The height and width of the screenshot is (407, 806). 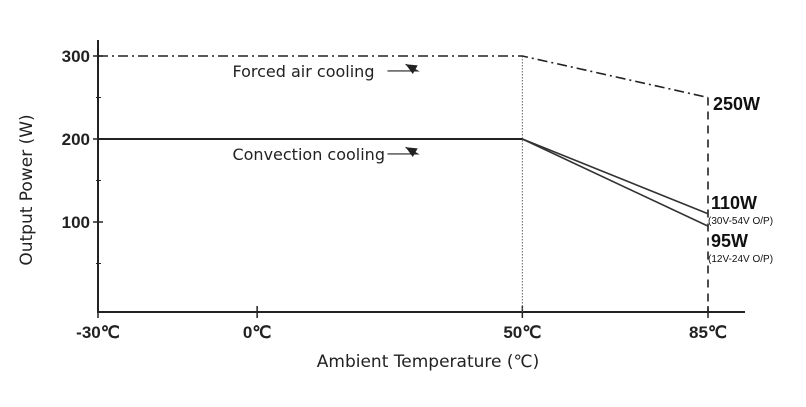 What do you see at coordinates (734, 203) in the screenshot?
I see `end-label-110w: 110W` at bounding box center [734, 203].